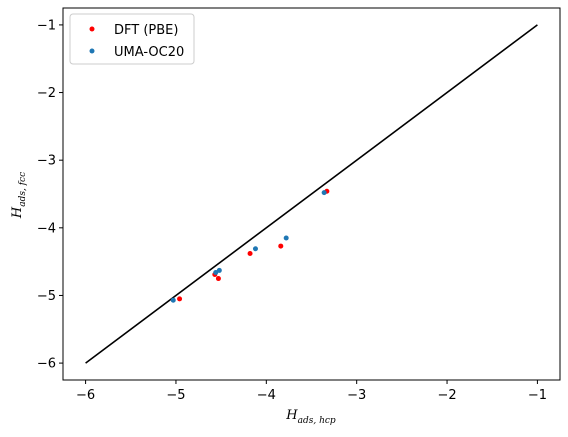 The height and width of the screenshot is (437, 568). Describe the element at coordinates (146, 30) in the screenshot. I see `legend-label-dft: DFT (PBE)` at that location.